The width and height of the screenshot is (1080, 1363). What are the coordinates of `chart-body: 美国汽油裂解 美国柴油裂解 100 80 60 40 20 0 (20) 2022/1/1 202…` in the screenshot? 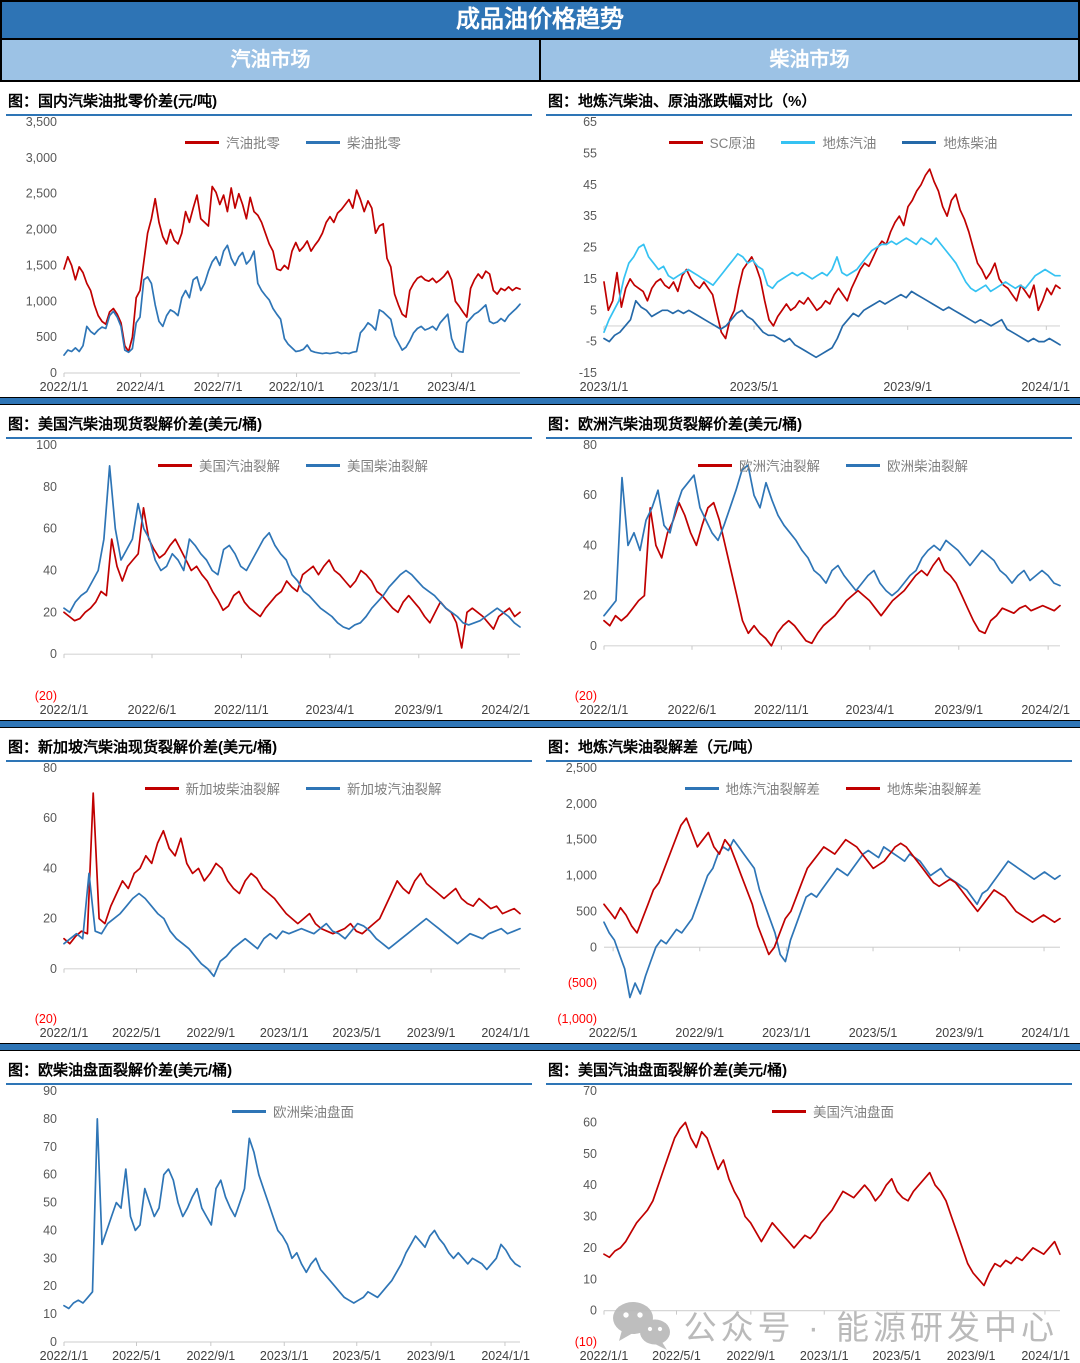 It's located at (269, 579).